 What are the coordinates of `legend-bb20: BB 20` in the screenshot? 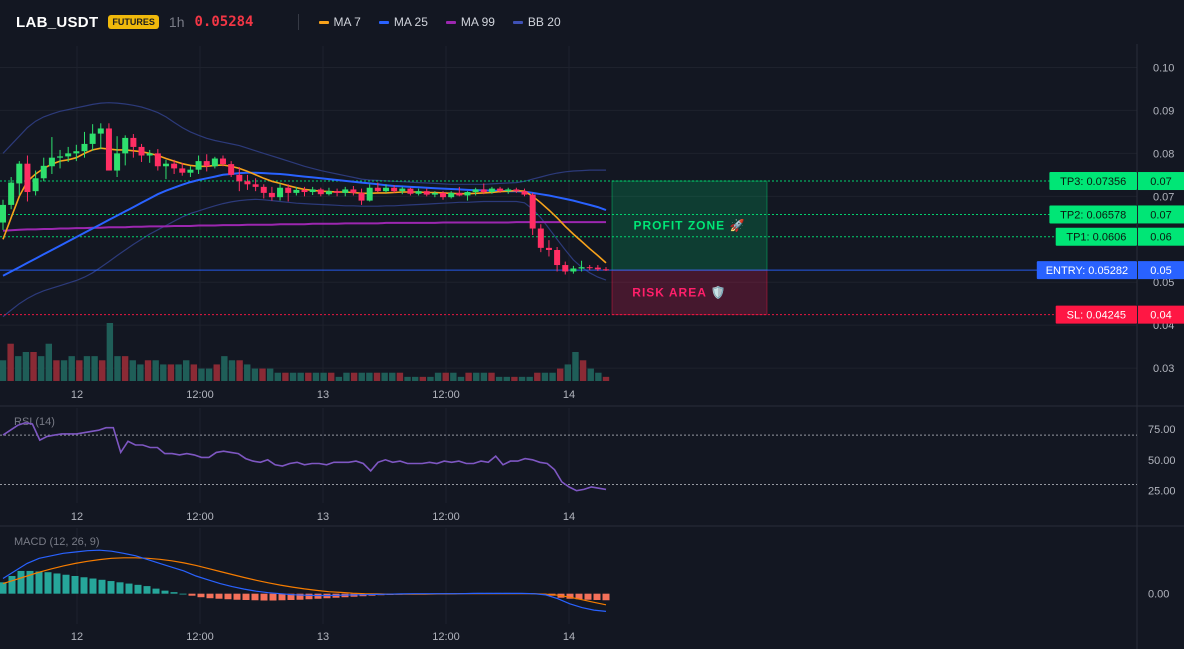 It's located at (536, 22).